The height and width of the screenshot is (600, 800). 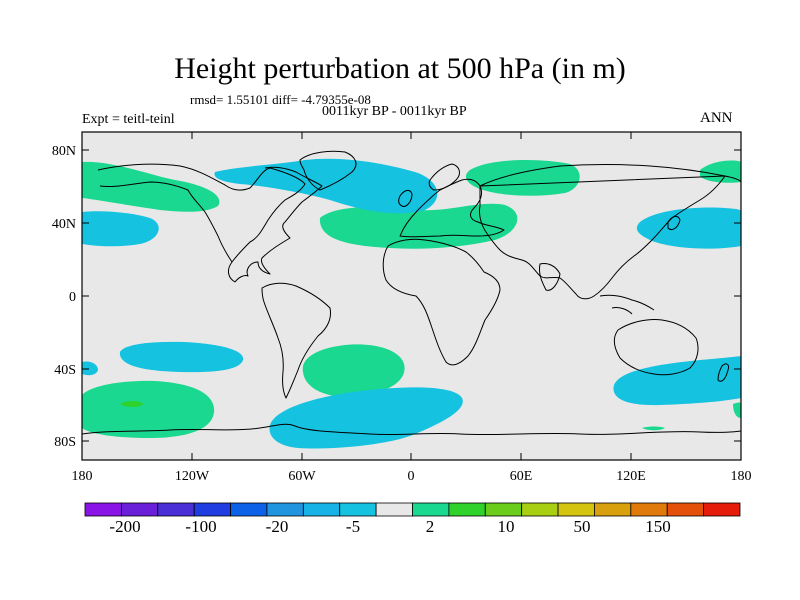 I want to click on colorbar-label: -200, so click(x=124, y=526).